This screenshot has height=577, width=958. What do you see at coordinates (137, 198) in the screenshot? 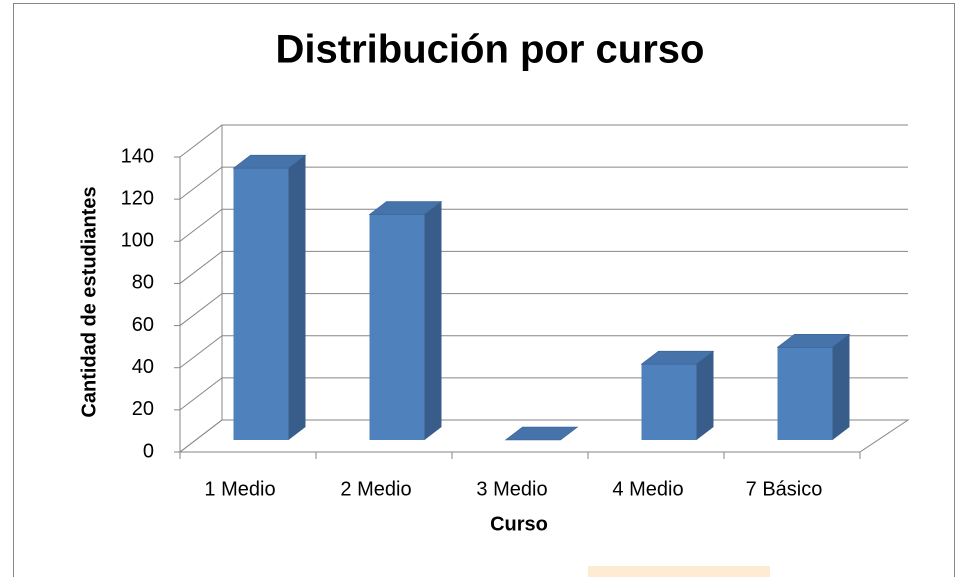
I see `y-tick-label: 120` at bounding box center [137, 198].